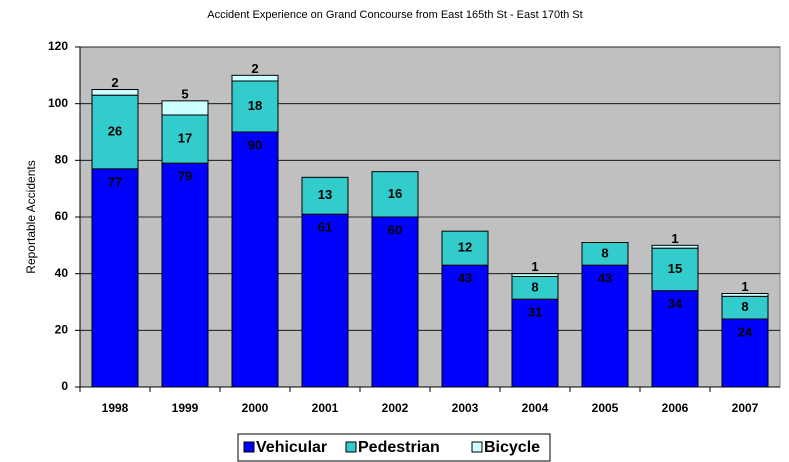 The image size is (789, 462). What do you see at coordinates (675, 303) in the screenshot?
I see `data-label: 34` at bounding box center [675, 303].